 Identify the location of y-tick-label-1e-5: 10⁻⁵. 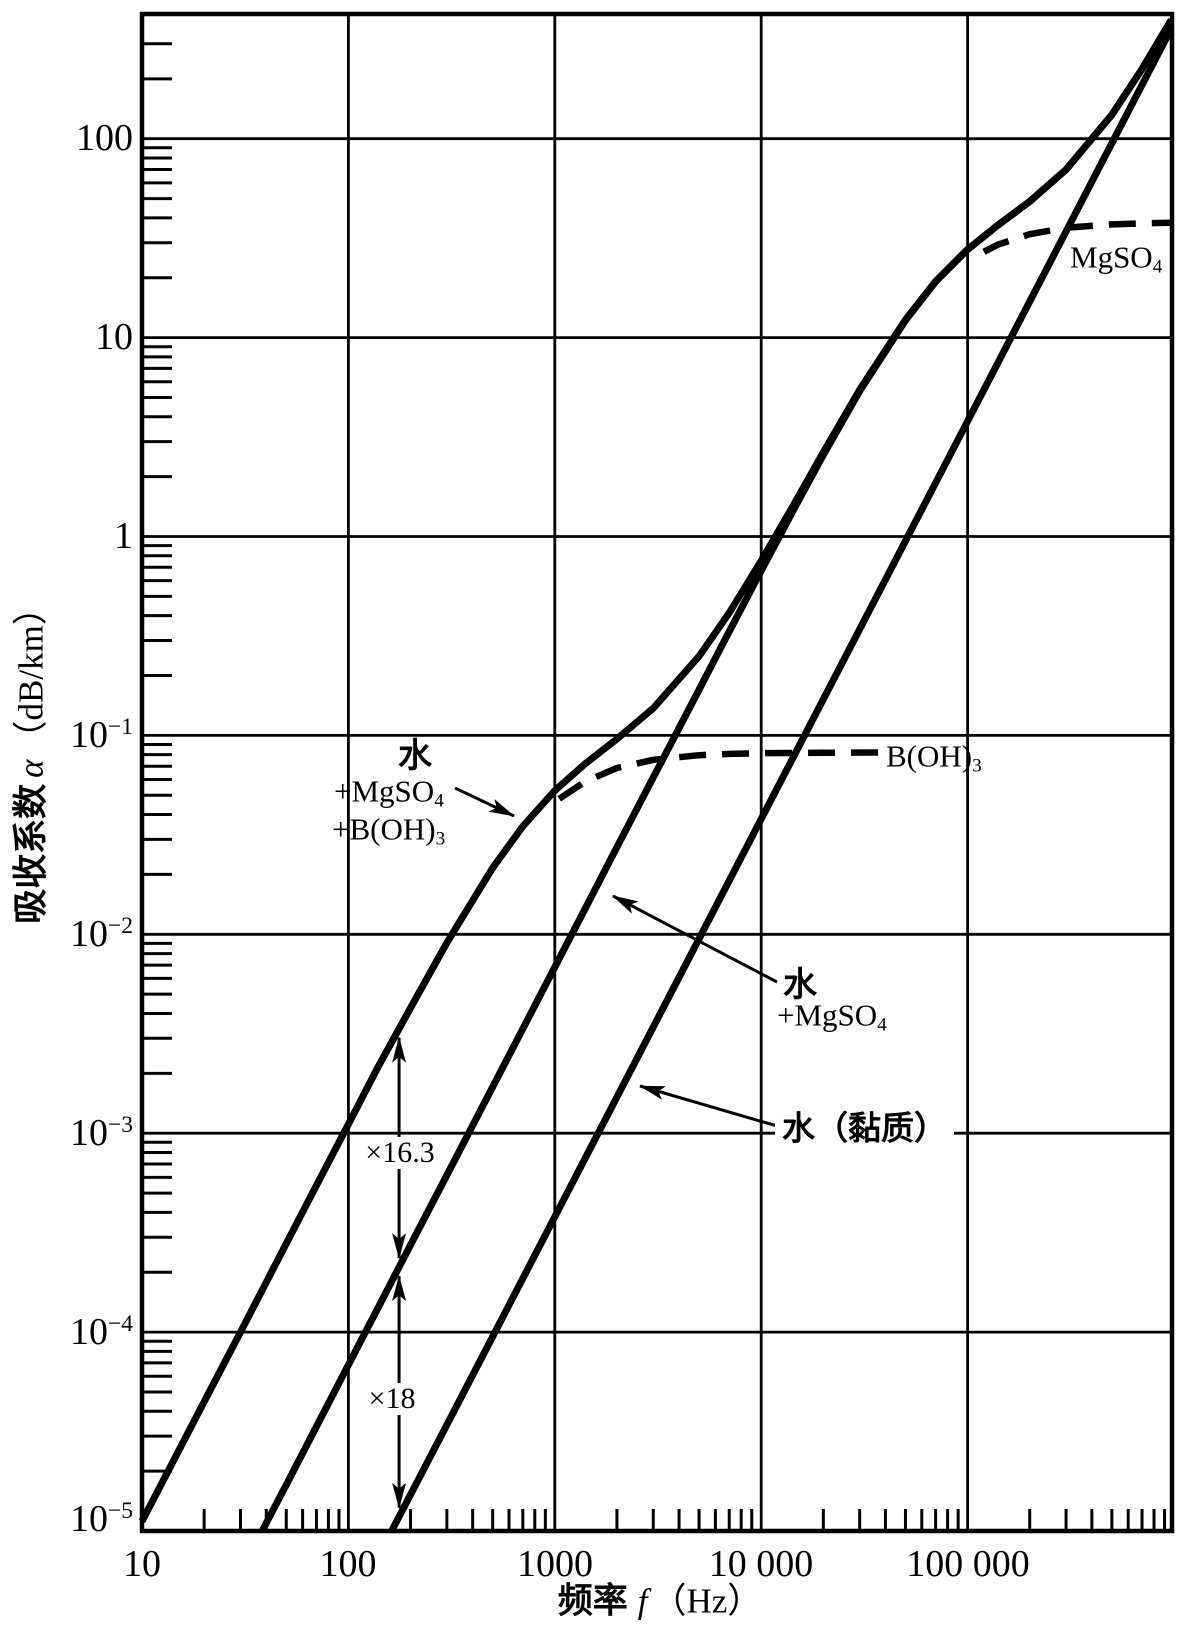
(101, 1519).